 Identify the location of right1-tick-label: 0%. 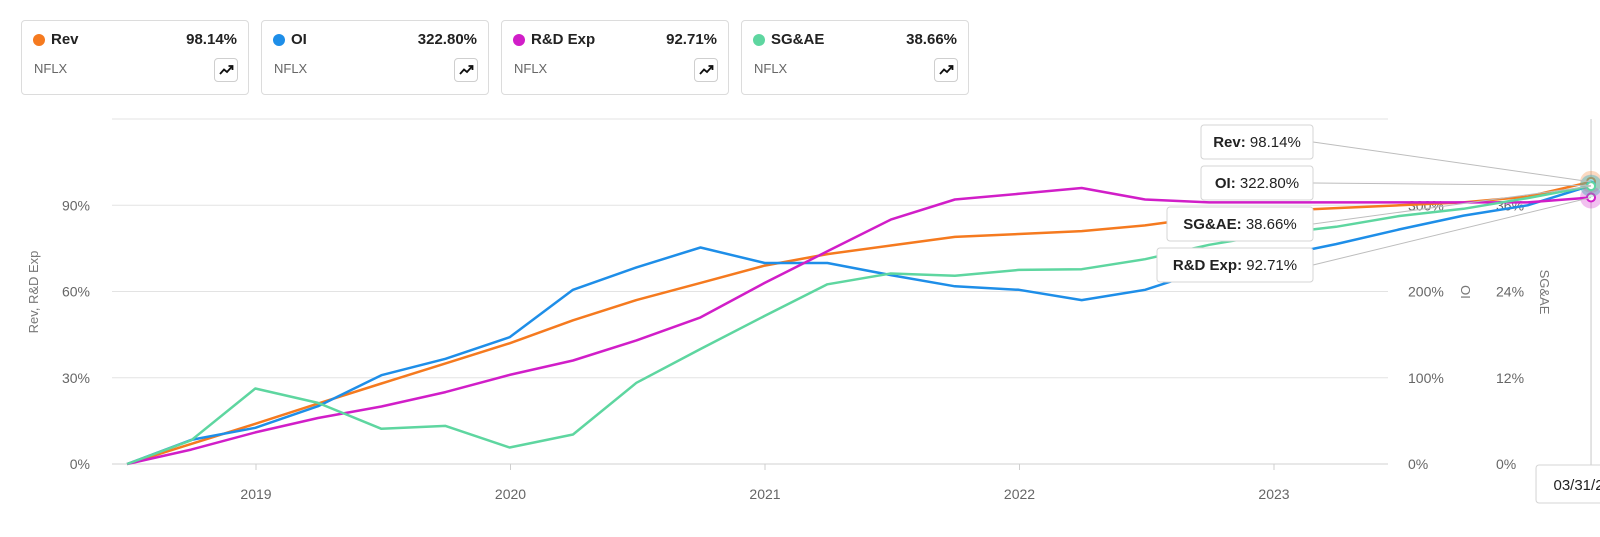
(1418, 464).